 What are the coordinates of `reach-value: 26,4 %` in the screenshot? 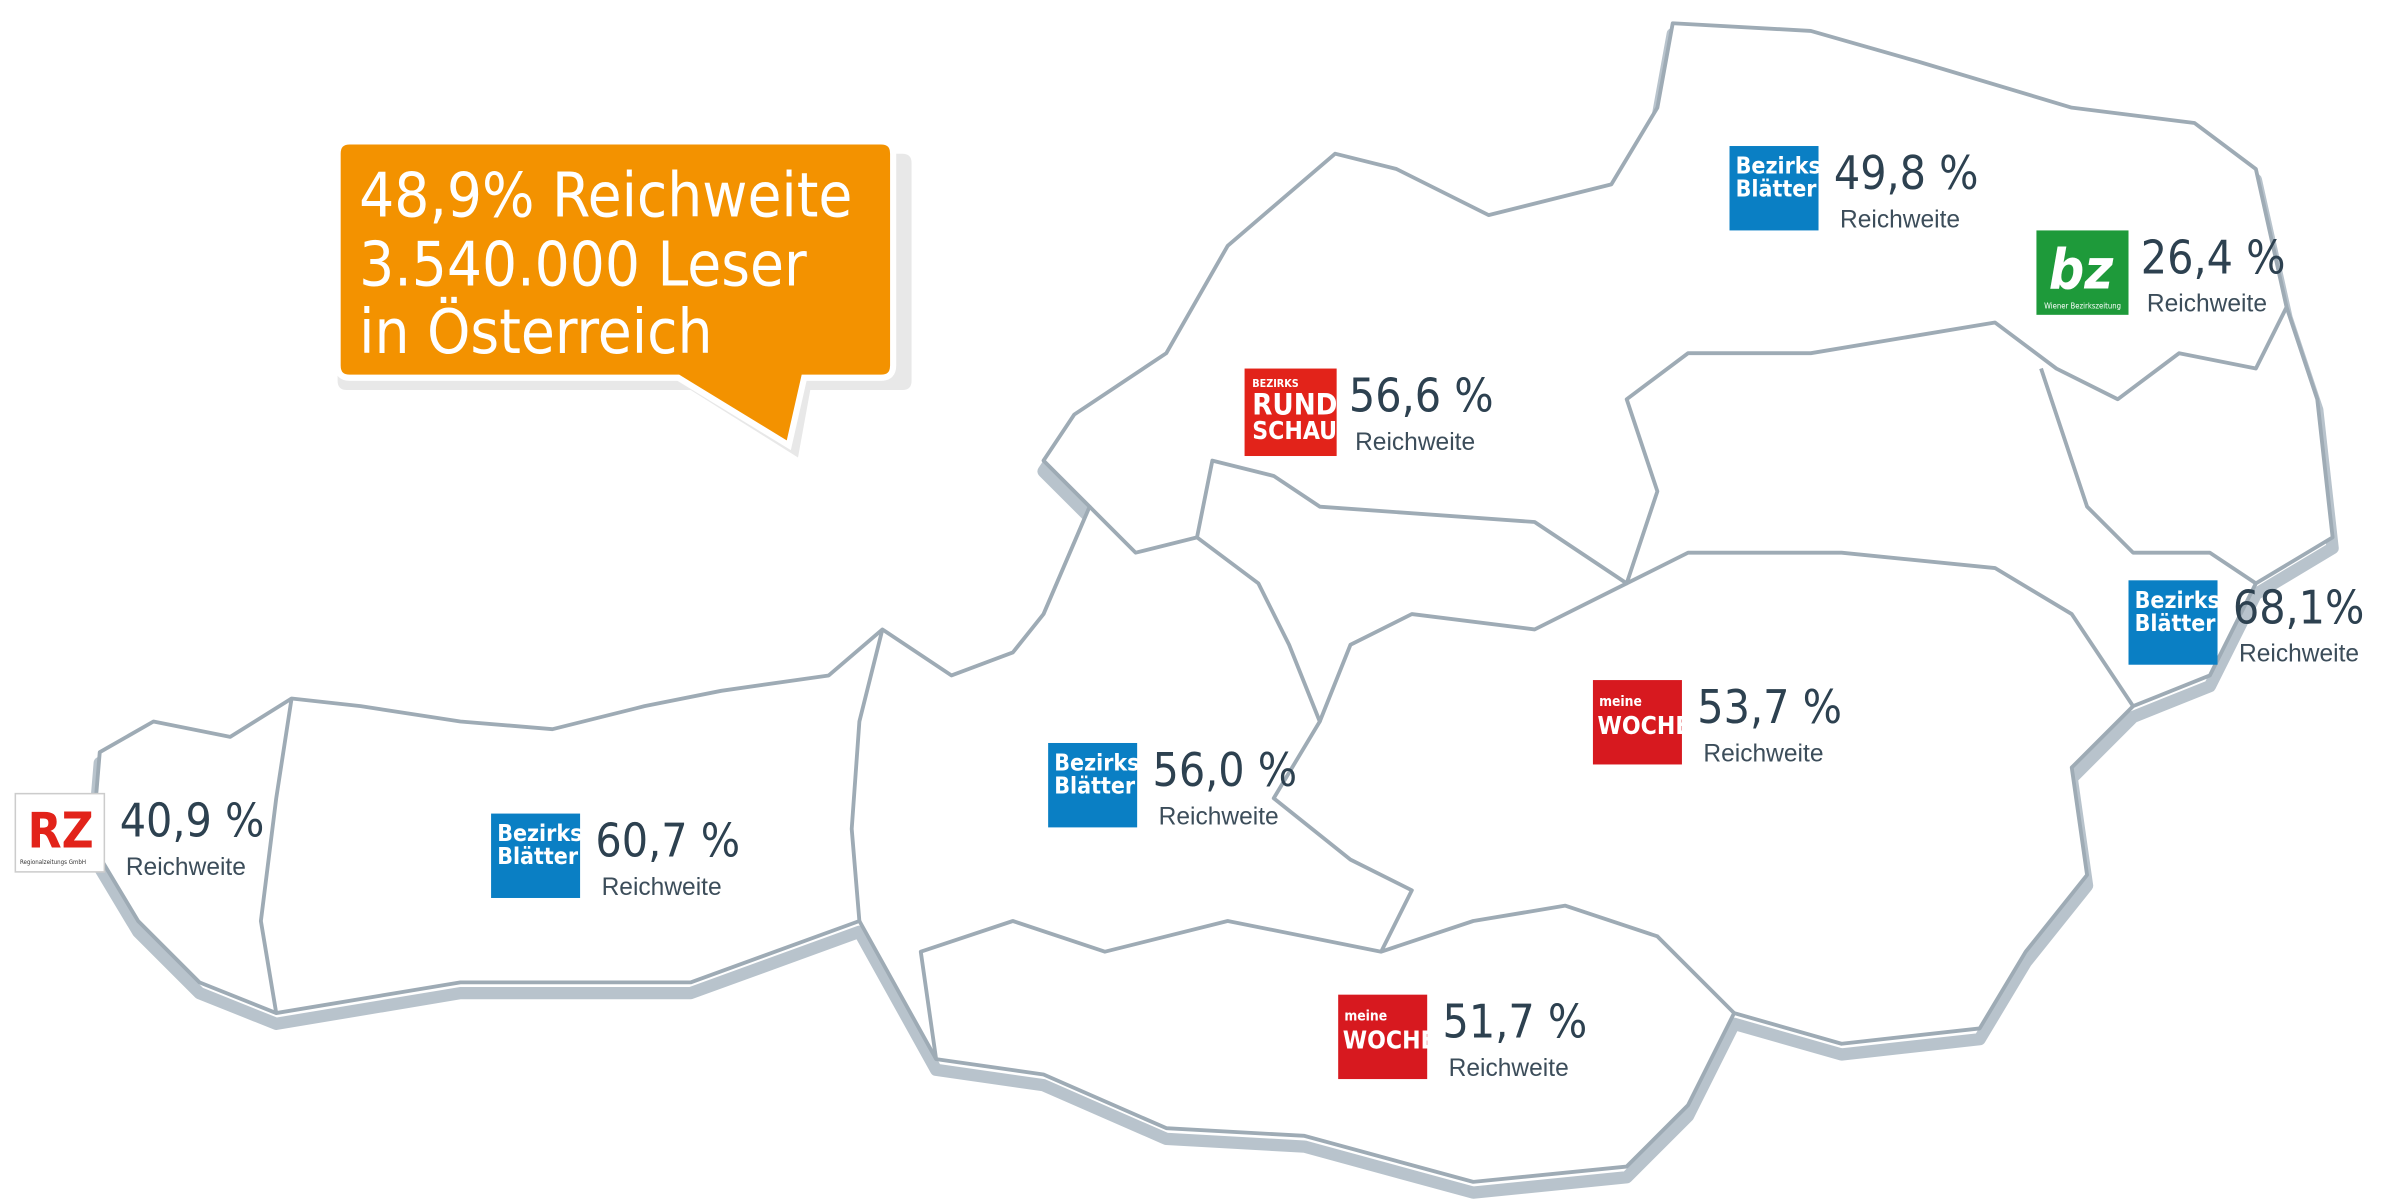 It's located at (2213, 257).